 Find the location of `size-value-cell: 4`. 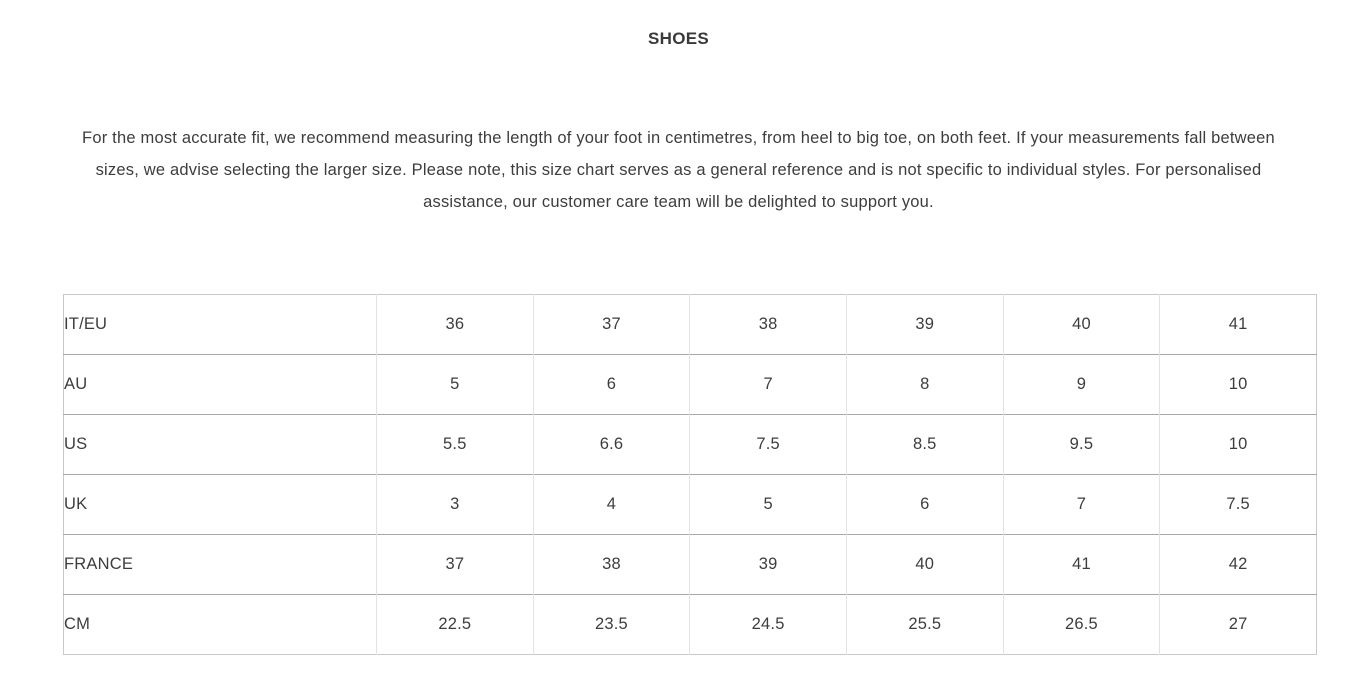

size-value-cell: 4 is located at coordinates (611, 504).